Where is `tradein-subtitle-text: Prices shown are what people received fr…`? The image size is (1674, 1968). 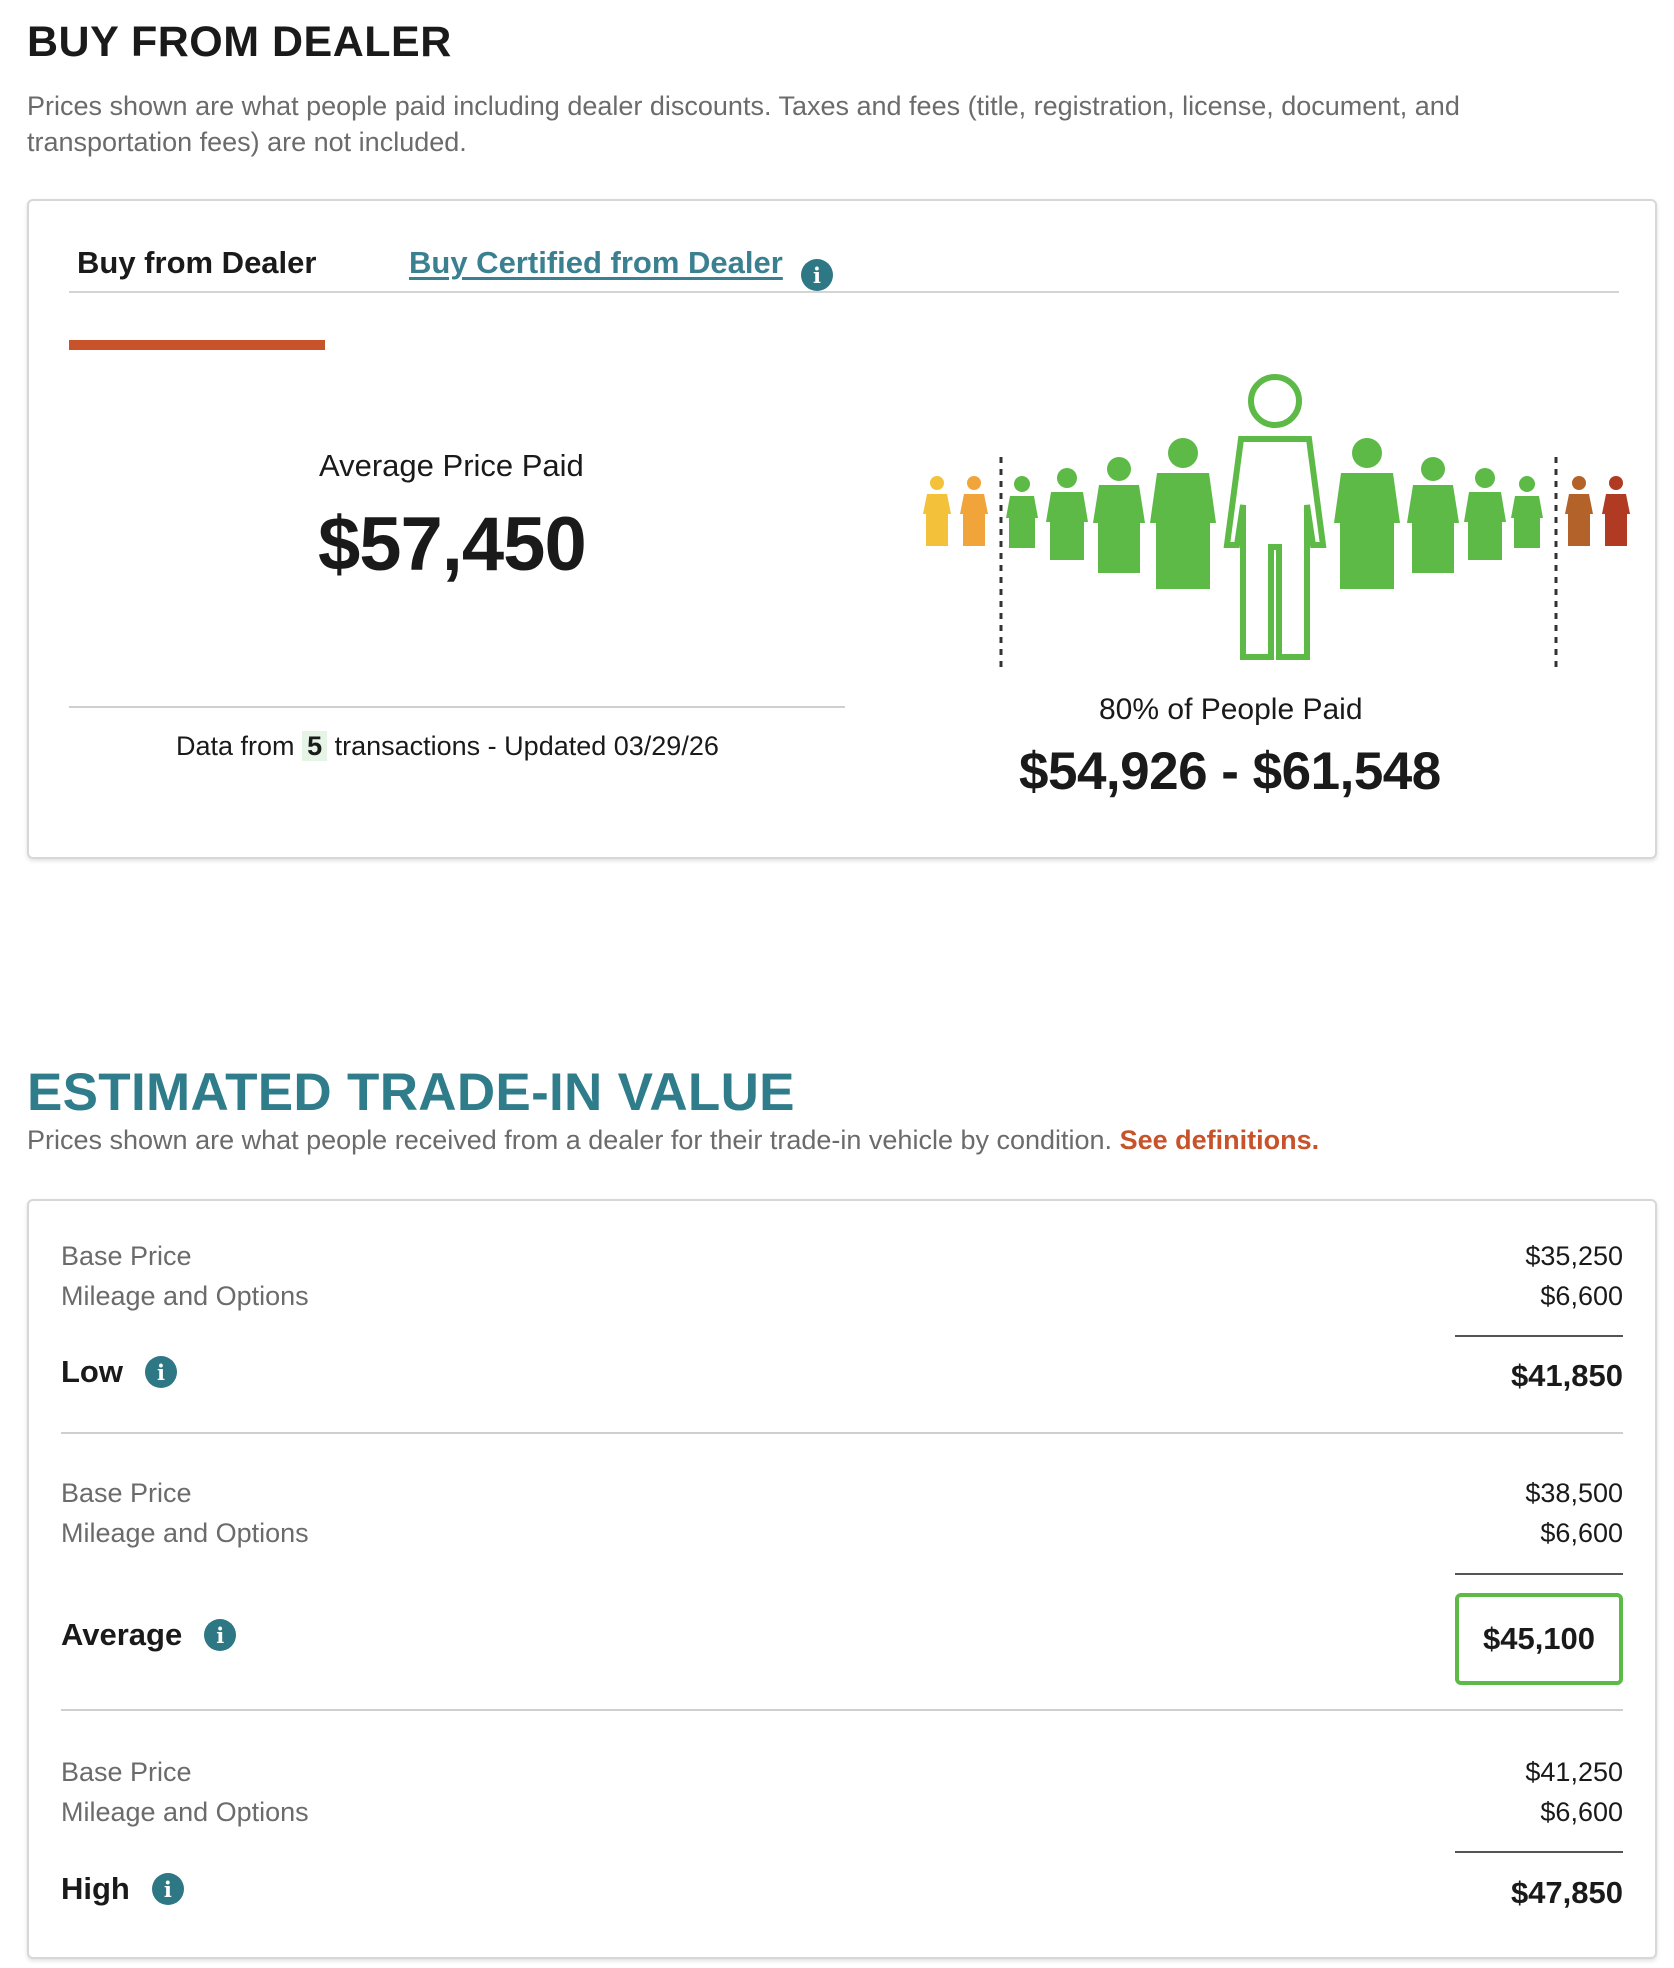 tradein-subtitle-text: Prices shown are what people received fr… is located at coordinates (570, 1140).